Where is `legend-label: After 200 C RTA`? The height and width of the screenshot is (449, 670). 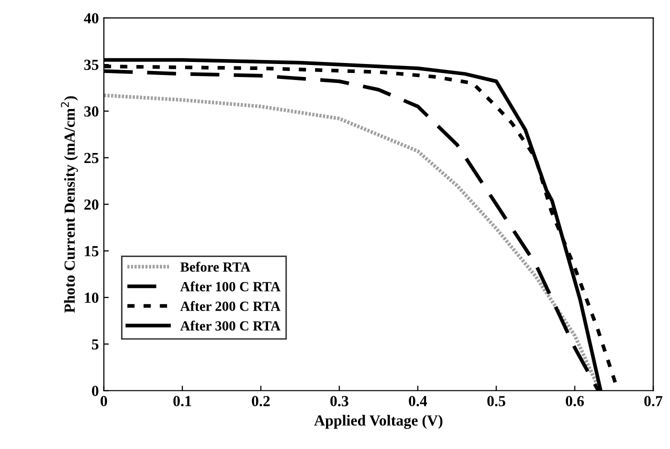
legend-label: After 200 C RTA is located at coordinates (230, 306).